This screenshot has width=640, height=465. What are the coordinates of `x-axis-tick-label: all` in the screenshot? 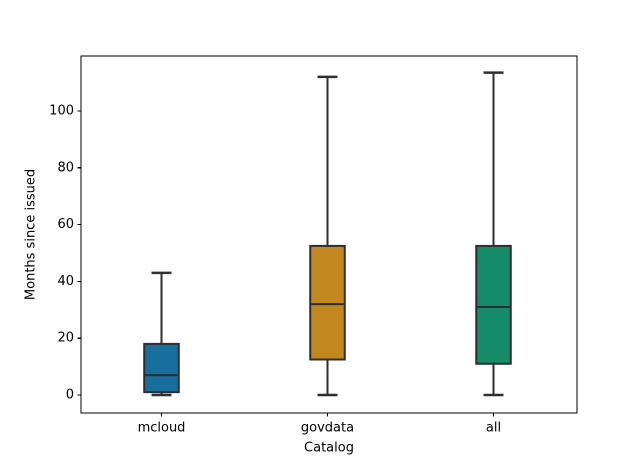 It's located at (493, 428).